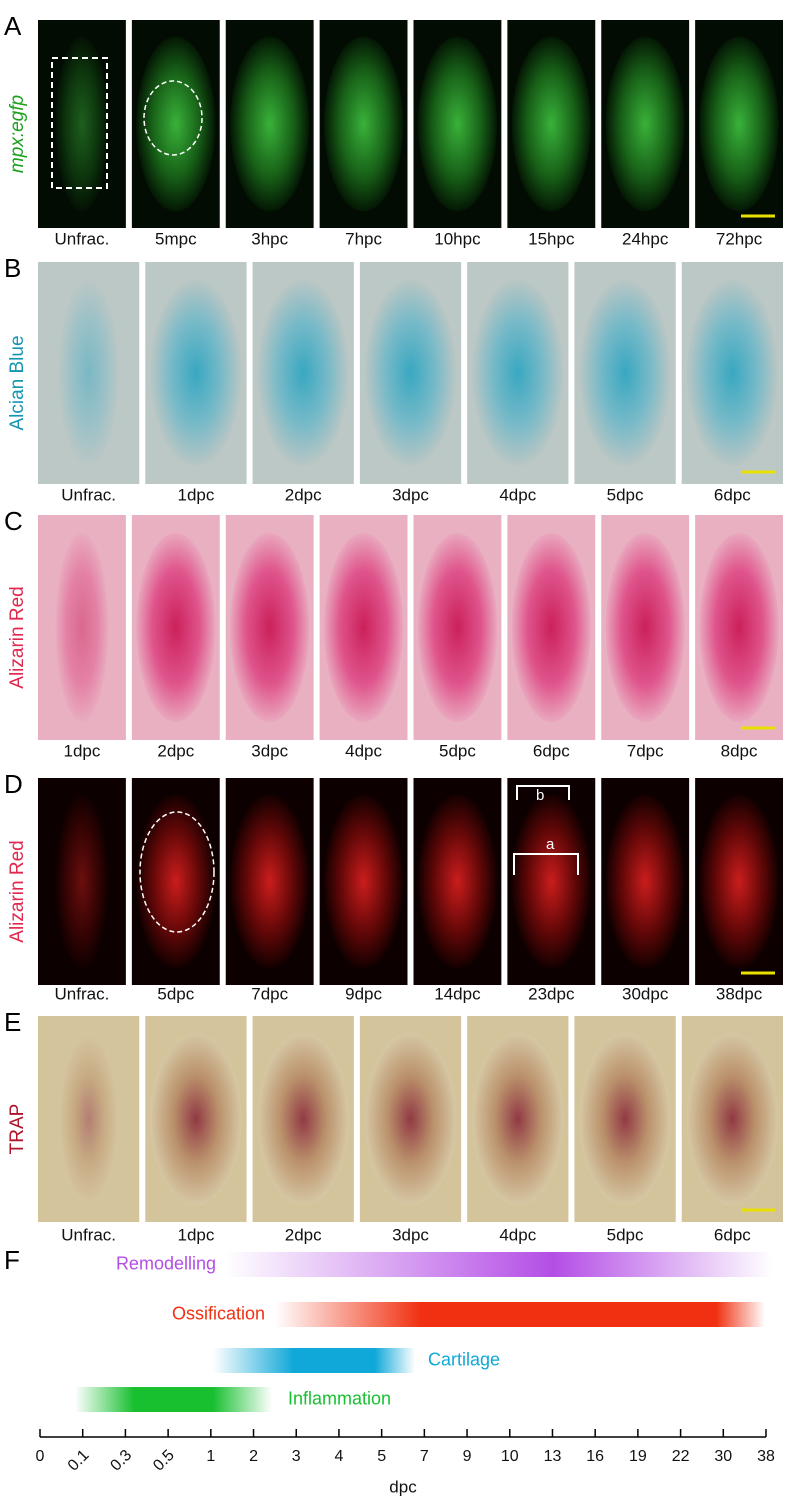 This screenshot has height=1507, width=786. Describe the element at coordinates (467, 1456) in the screenshot. I see `tick-label: 9` at that location.